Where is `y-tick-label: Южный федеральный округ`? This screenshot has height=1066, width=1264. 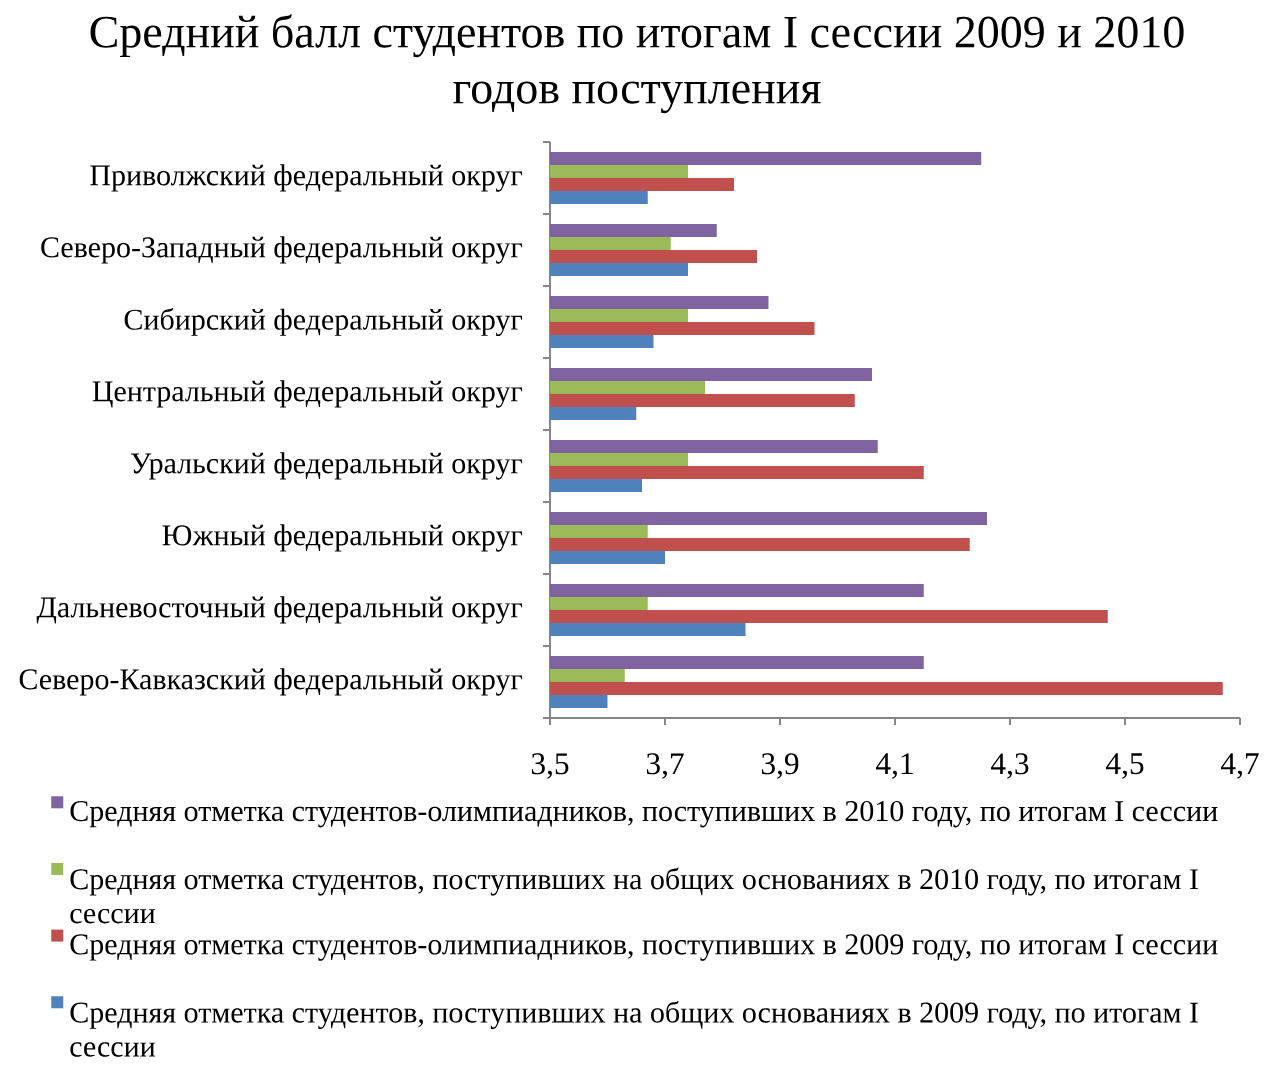 y-tick-label: Южный федеральный округ is located at coordinates (342, 538).